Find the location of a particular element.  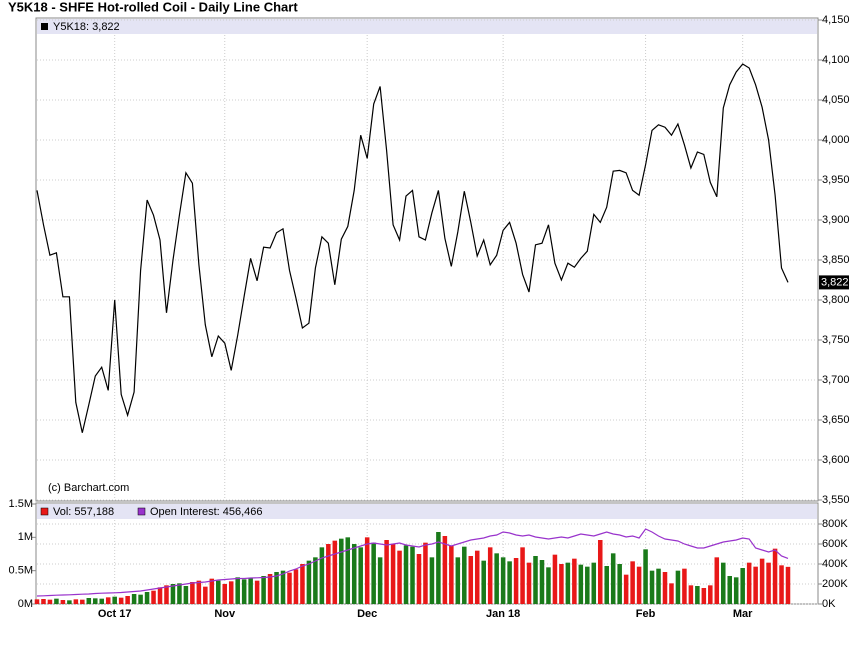

y-tick-label: 1M is located at coordinates (25, 537).